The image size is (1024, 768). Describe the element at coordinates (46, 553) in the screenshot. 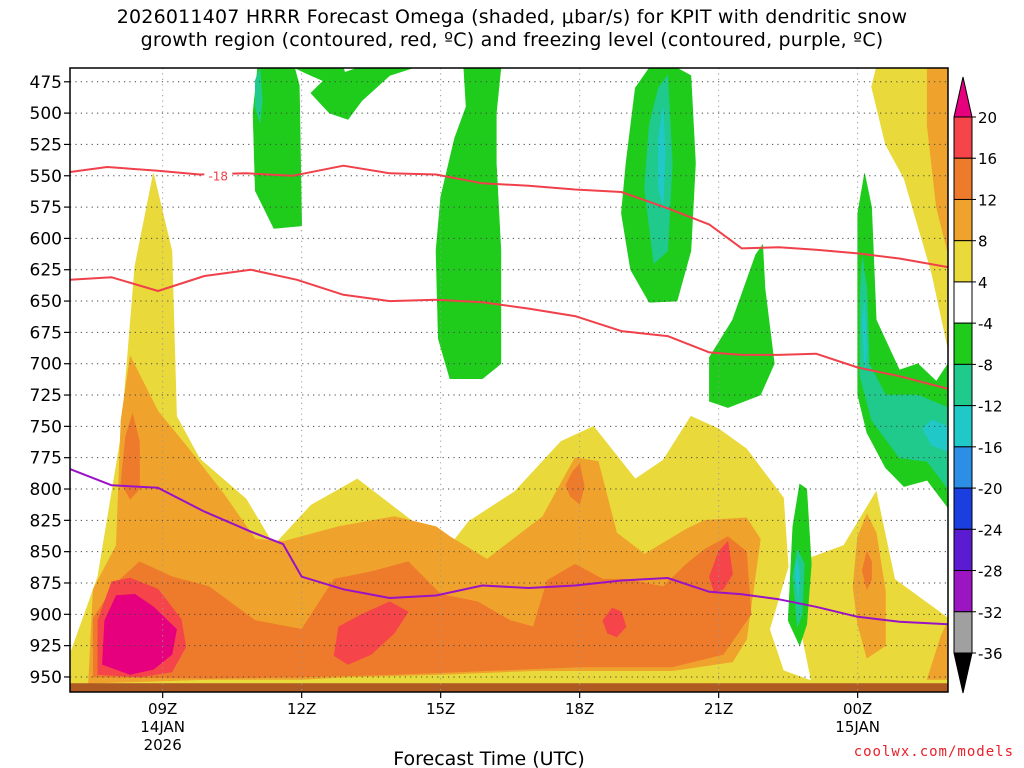

I see `y-tick-label-850: 850` at that location.